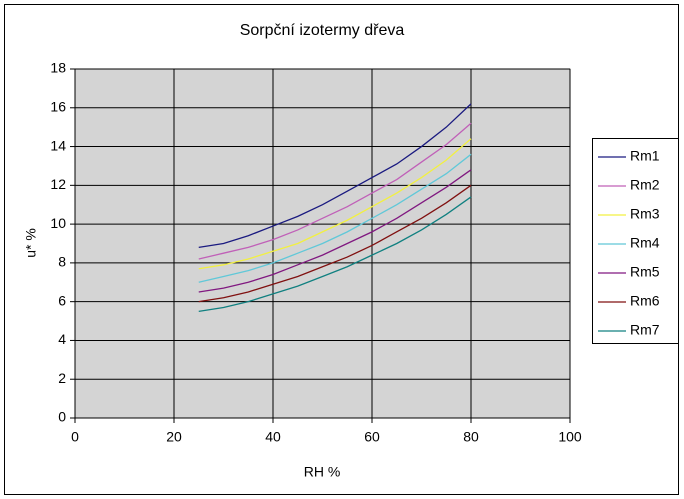 The image size is (684, 499). Describe the element at coordinates (58, 106) in the screenshot. I see `y-tick-label: 16` at that location.